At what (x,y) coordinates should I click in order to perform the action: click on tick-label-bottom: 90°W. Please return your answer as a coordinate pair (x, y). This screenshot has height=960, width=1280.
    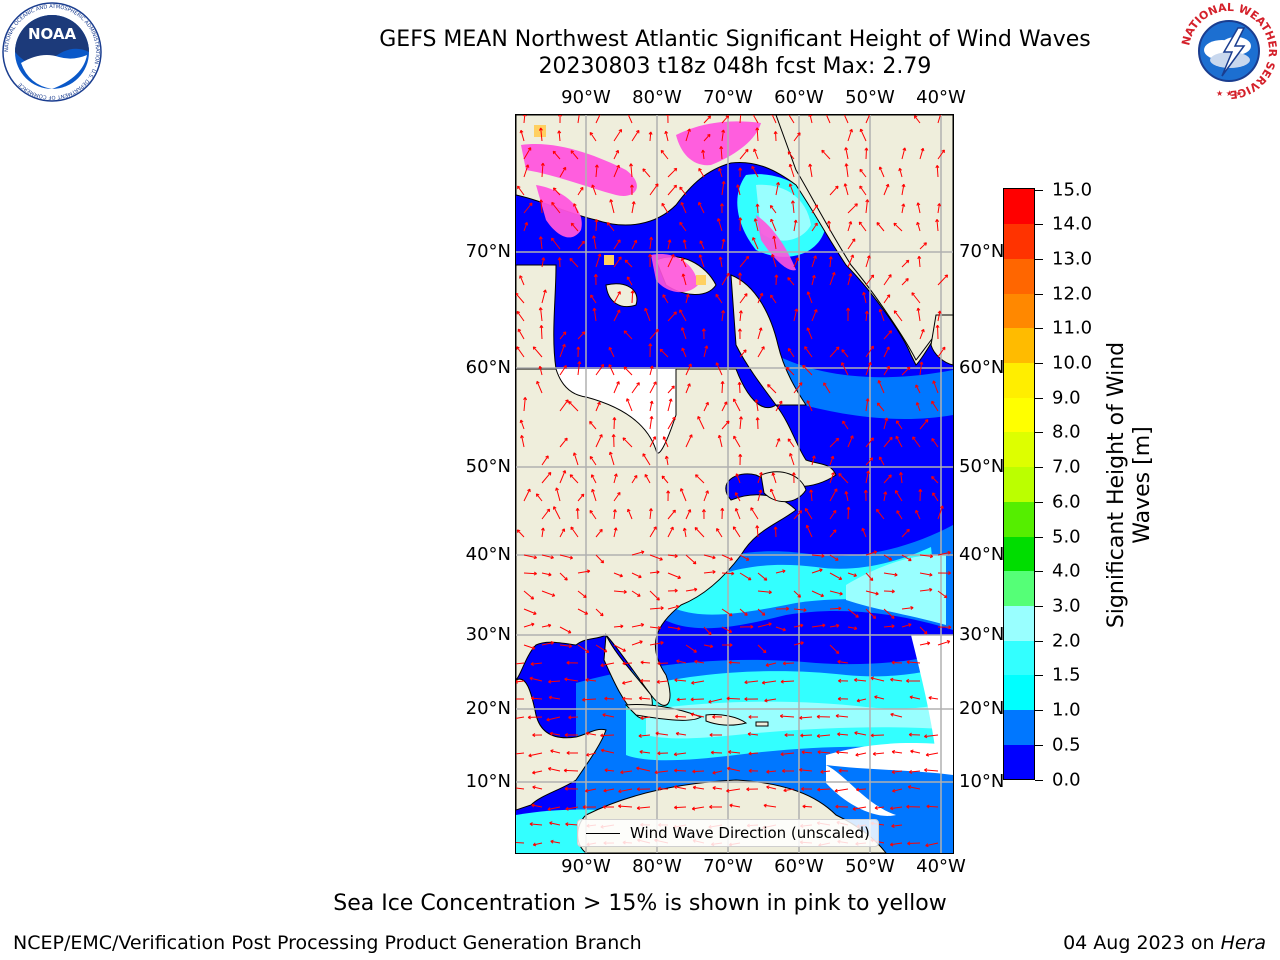
    Looking at the image, I should click on (586, 866).